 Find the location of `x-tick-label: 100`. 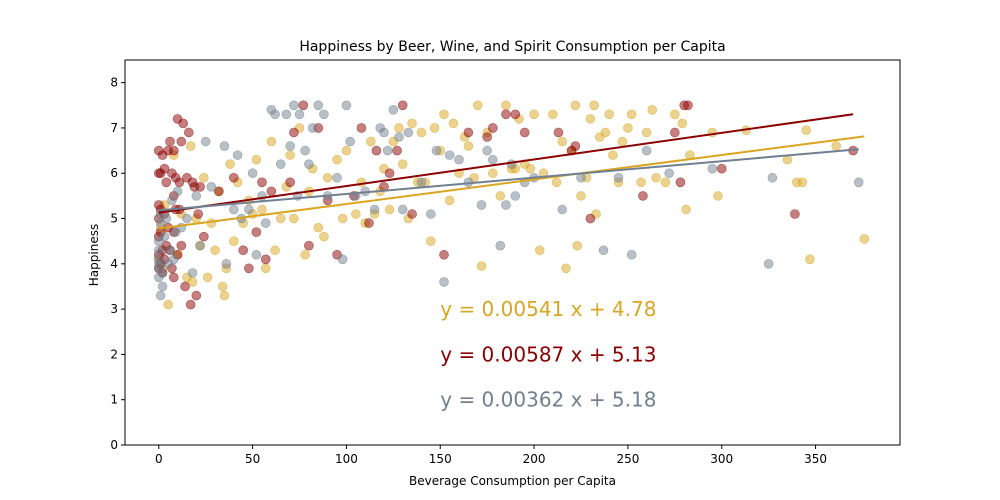

x-tick-label: 100 is located at coordinates (346, 459).